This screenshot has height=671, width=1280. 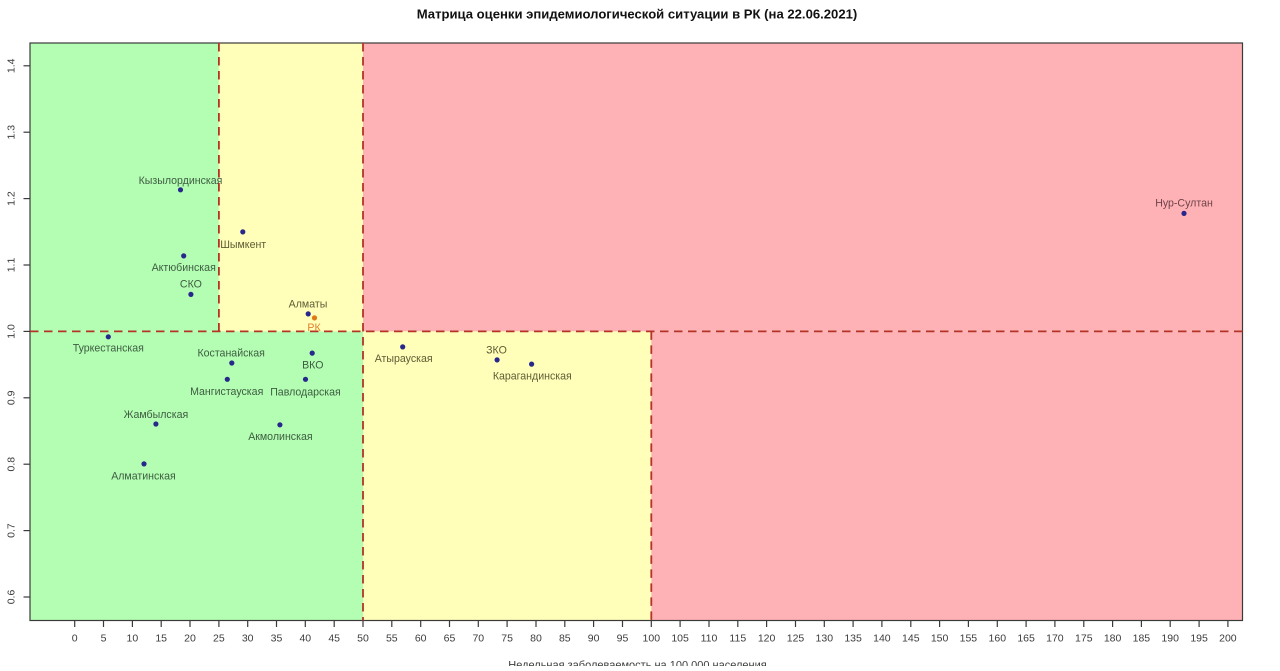 I want to click on svg-text: 185, so click(x=1142, y=639).